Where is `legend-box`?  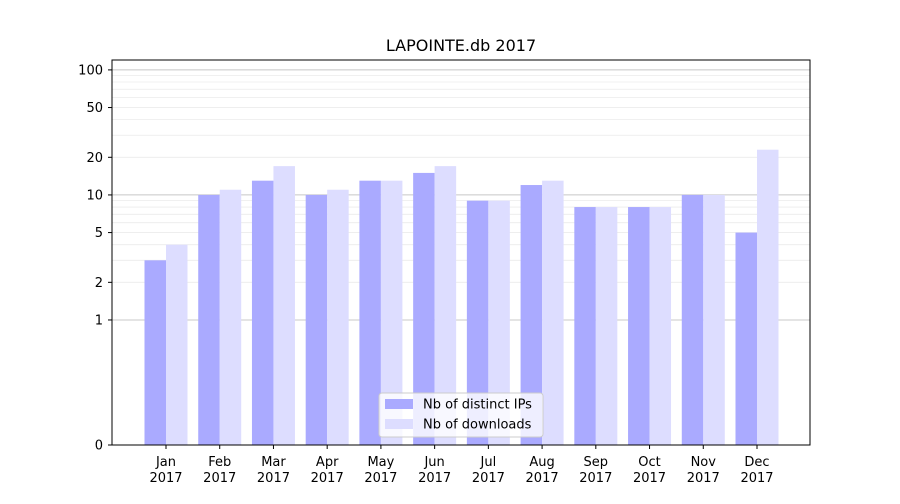 legend-box is located at coordinates (461, 415).